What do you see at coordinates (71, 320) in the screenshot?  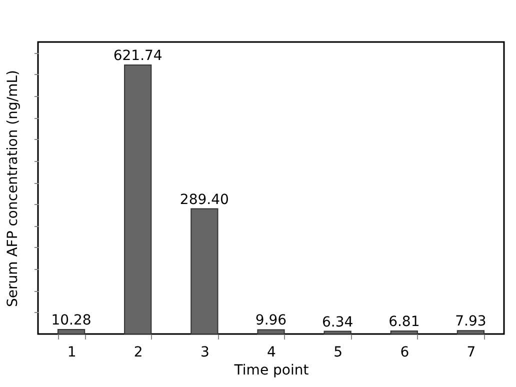 I see `data-label: 10.28` at bounding box center [71, 320].